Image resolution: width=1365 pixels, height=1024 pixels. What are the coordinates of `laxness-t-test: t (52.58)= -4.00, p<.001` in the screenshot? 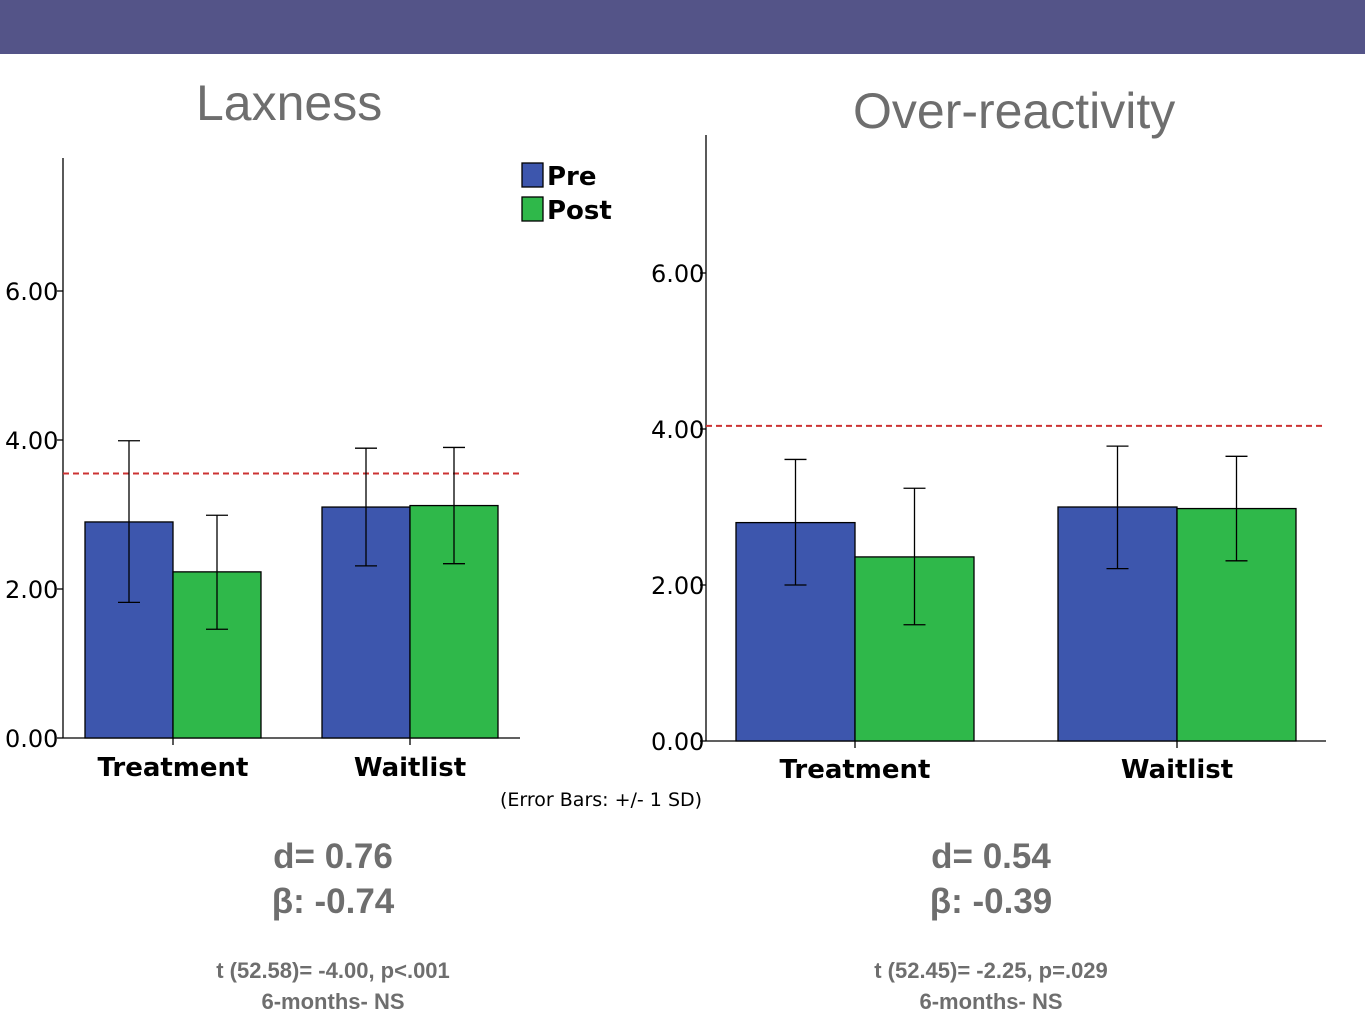 It's located at (333, 970).